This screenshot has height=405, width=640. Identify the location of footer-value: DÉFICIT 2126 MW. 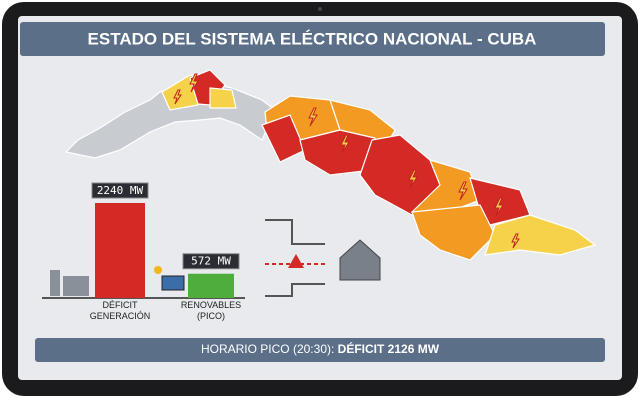
(389, 348).